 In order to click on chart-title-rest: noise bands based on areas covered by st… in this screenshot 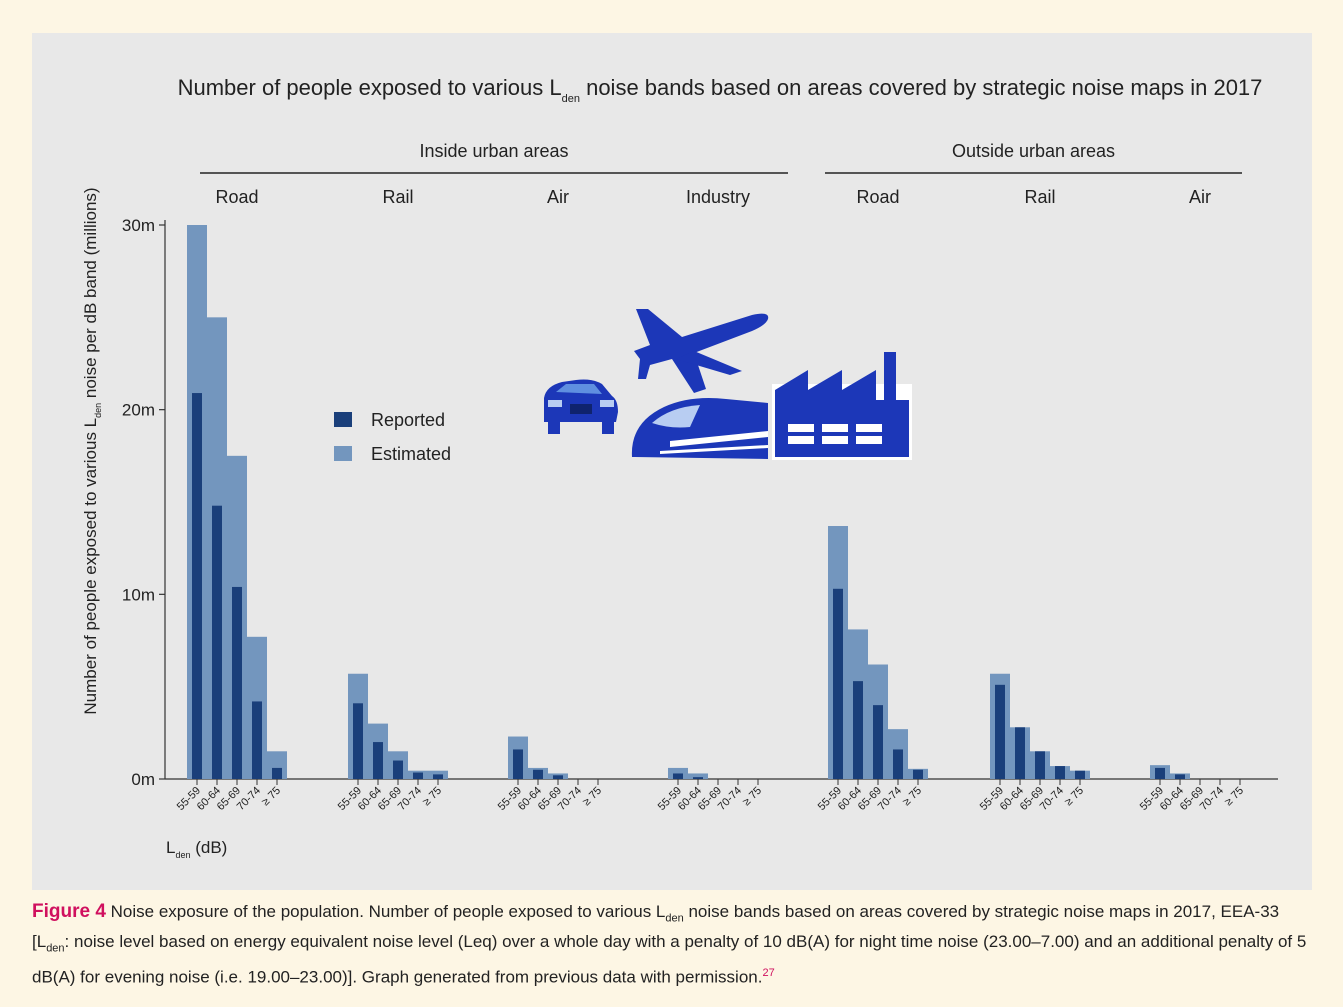, I will do `click(921, 87)`.